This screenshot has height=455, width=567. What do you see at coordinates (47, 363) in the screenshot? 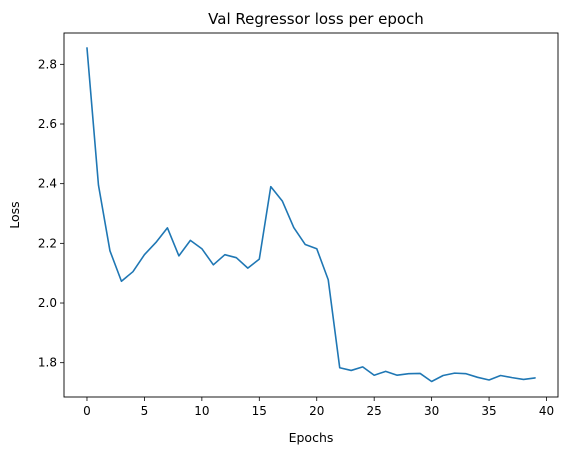
I see `y-tick-label: 1.8` at bounding box center [47, 363].